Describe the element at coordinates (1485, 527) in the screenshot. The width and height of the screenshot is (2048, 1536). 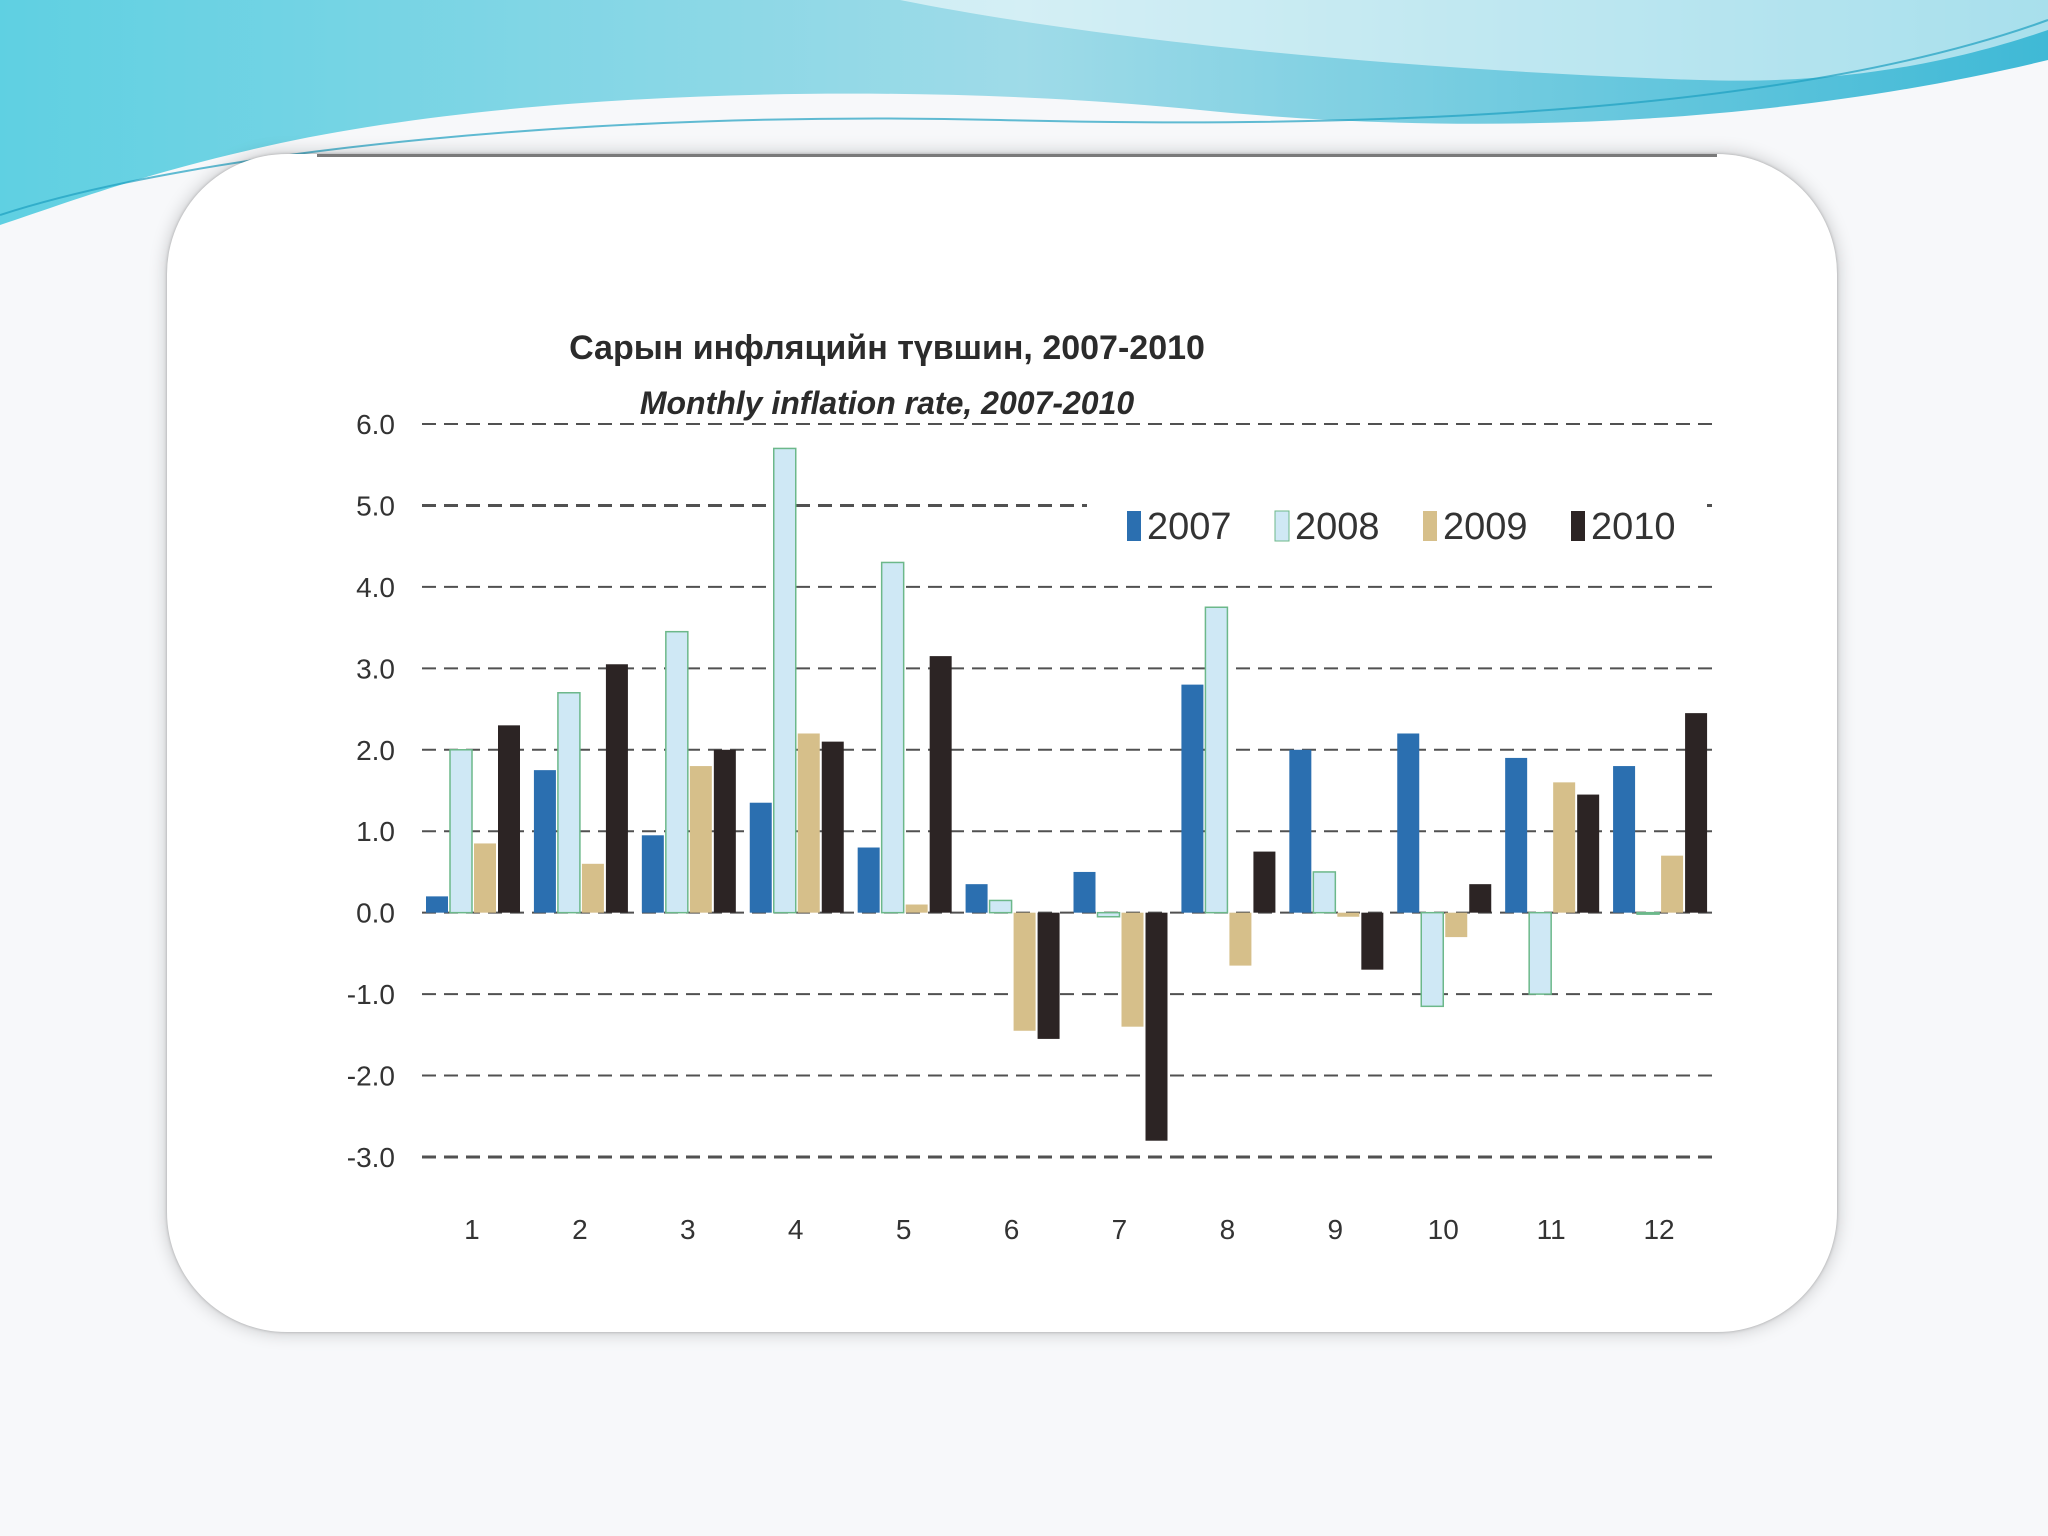
I see `legend-label-2009: 2009` at that location.